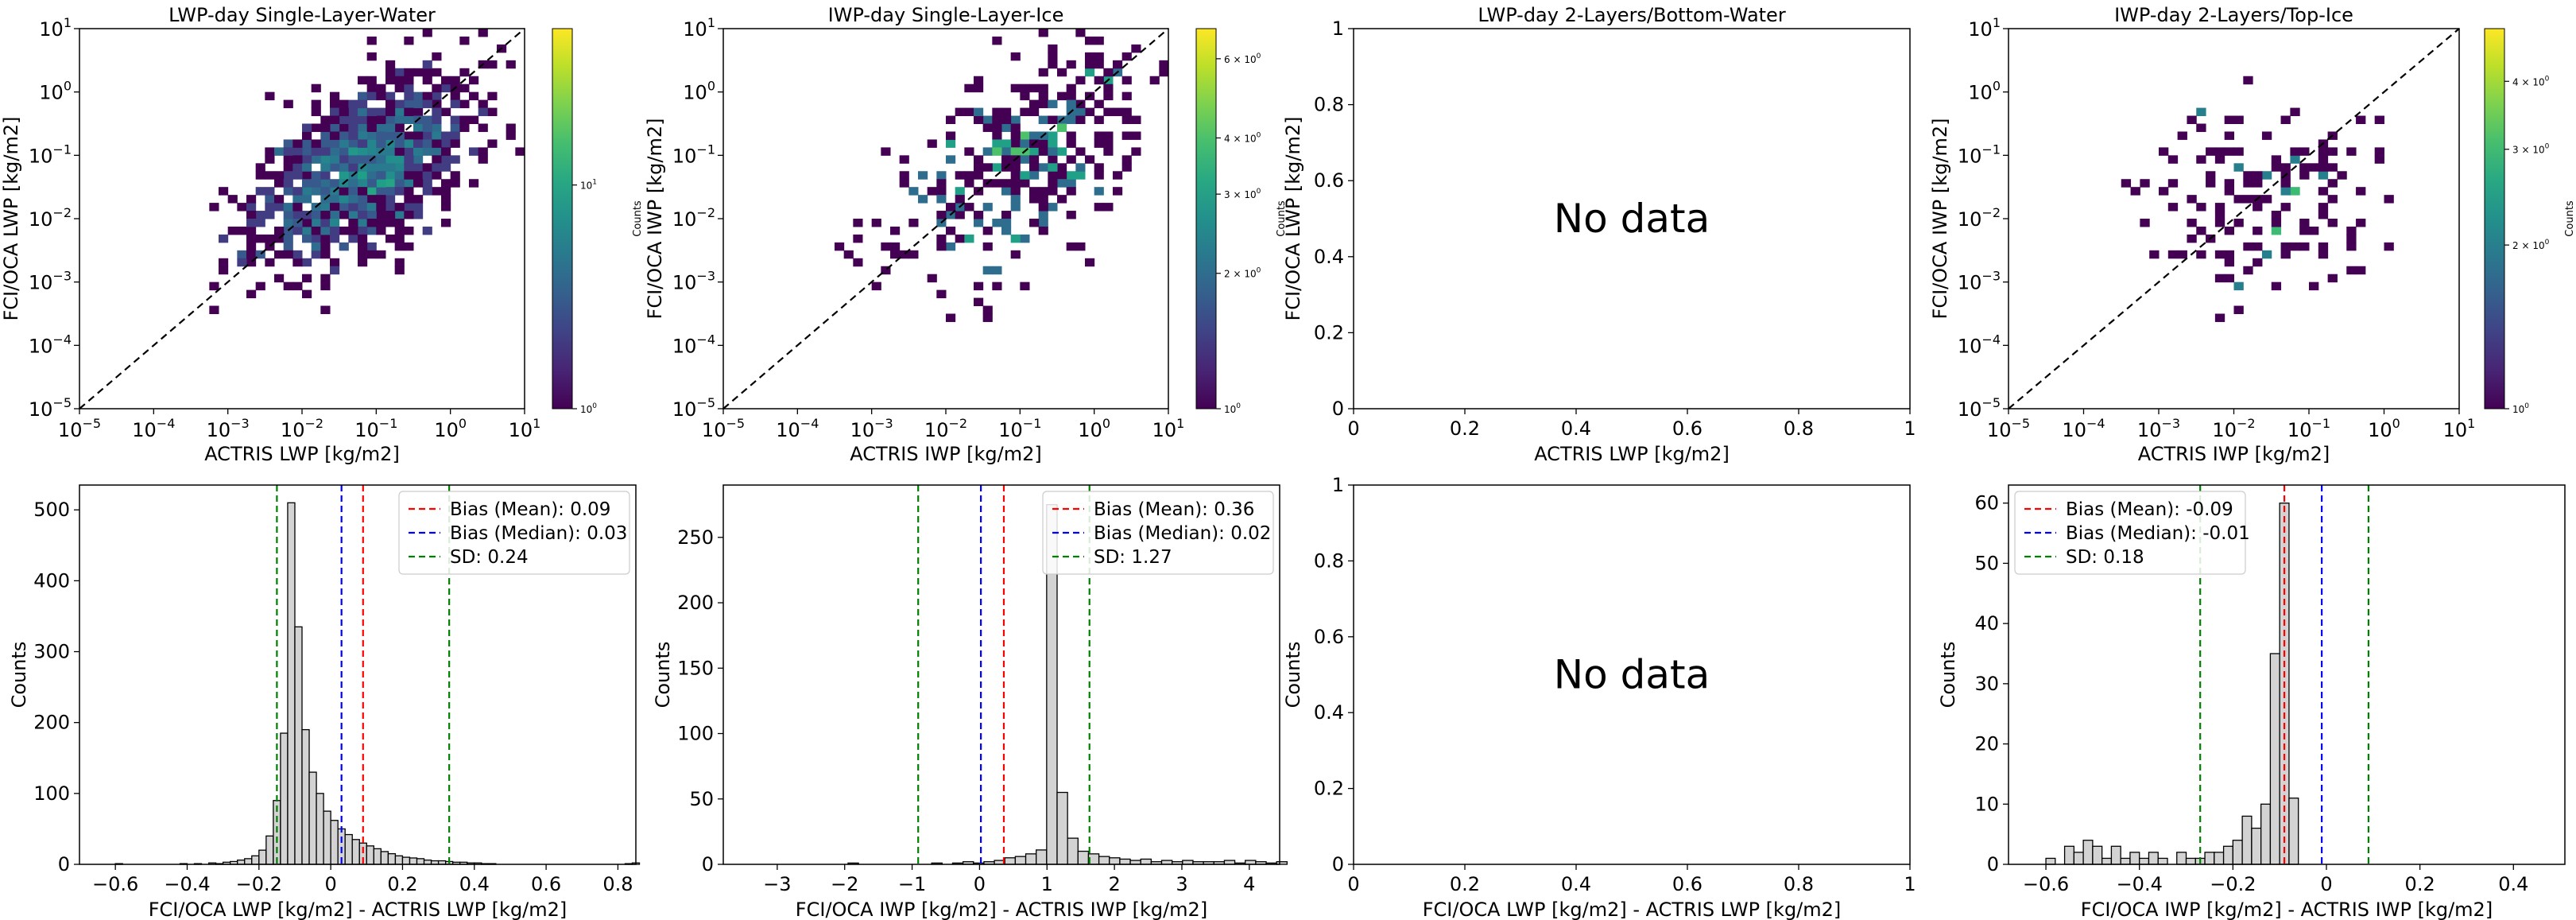  I want to click on colorbar-tick-label: 3 × 100, so click(1242, 194).